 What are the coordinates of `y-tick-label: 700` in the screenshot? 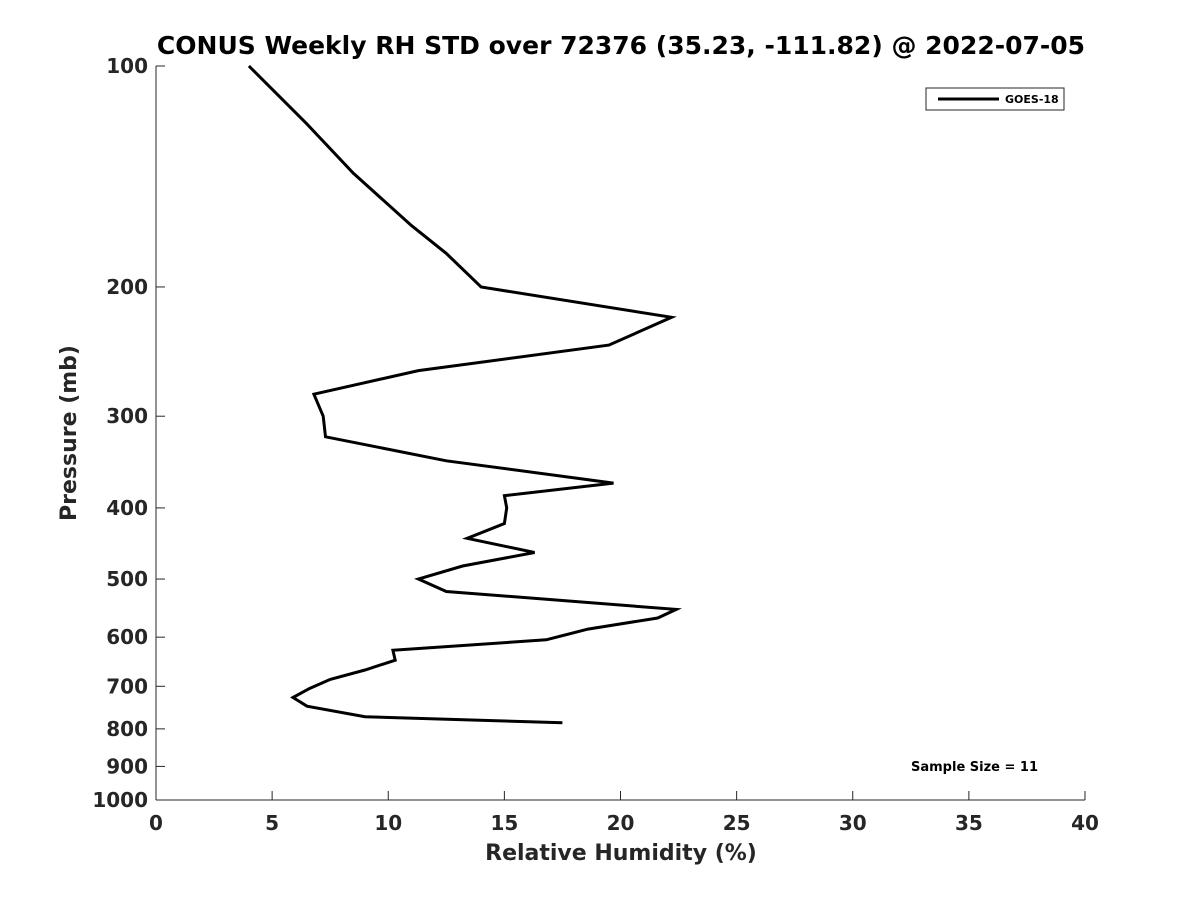 It's located at (127, 686).